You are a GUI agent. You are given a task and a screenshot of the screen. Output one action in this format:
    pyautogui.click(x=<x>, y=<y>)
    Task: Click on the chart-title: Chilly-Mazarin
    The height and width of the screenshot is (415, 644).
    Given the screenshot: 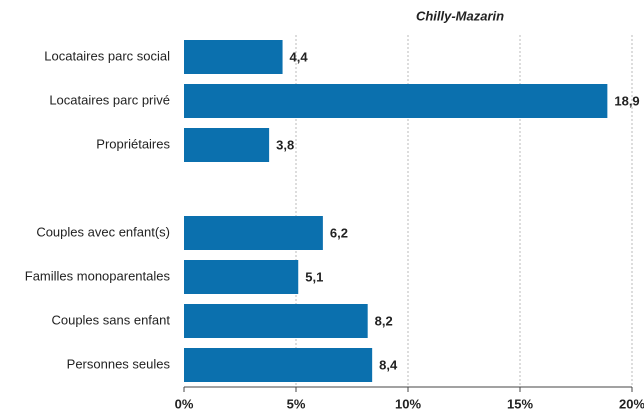 What is the action you would take?
    pyautogui.click(x=460, y=15)
    